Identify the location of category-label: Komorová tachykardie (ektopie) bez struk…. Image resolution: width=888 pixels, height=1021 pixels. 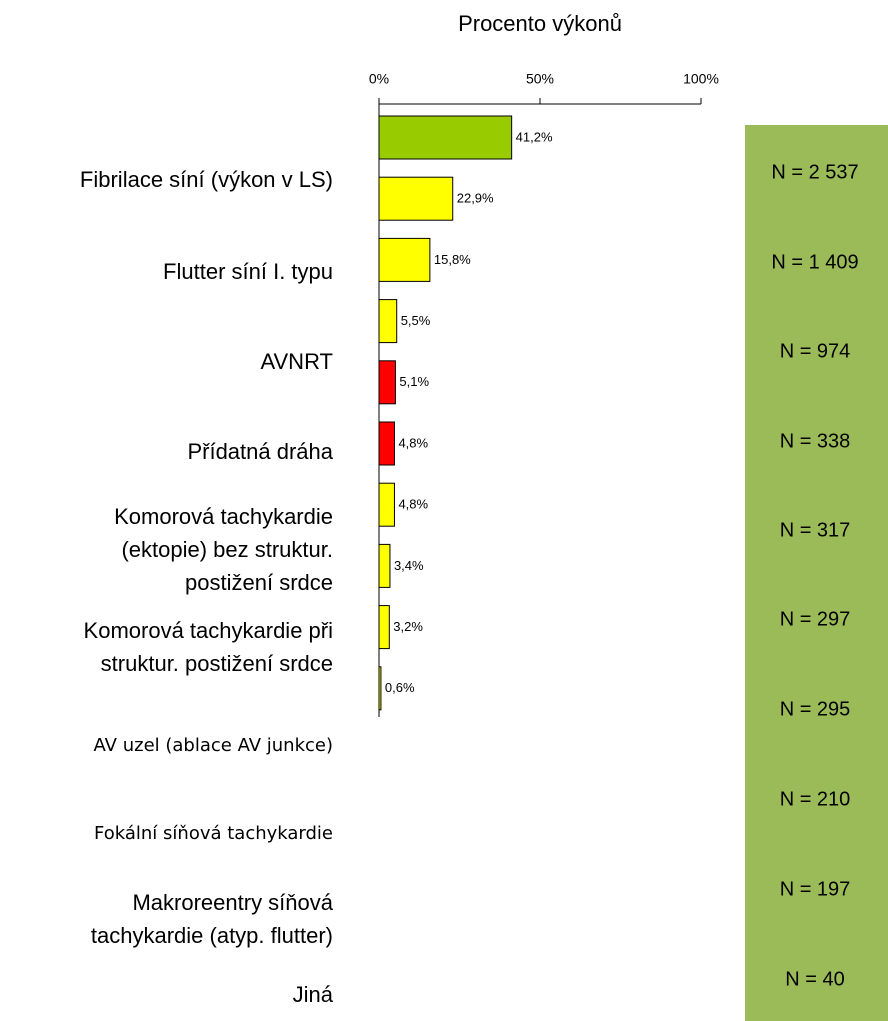
(223, 549).